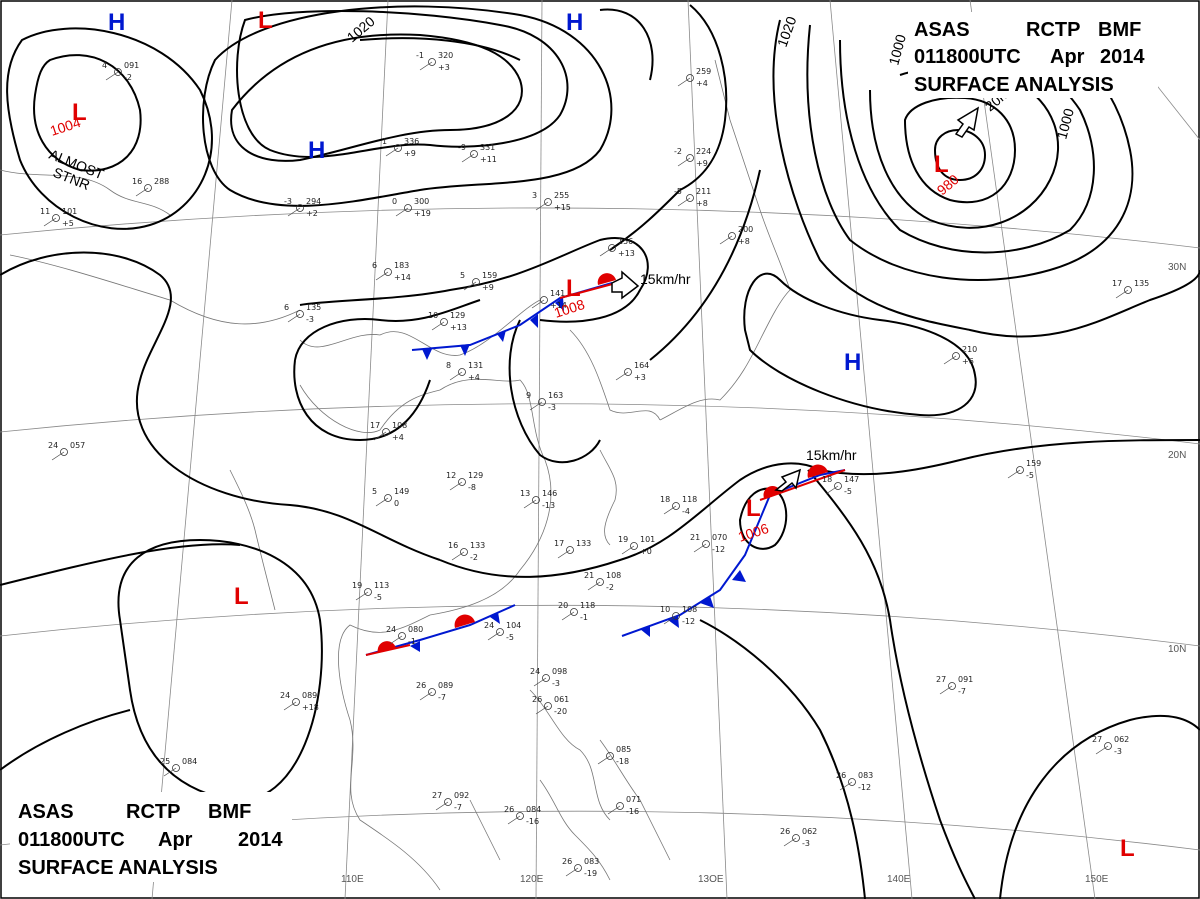 The width and height of the screenshot is (1200, 899). What do you see at coordinates (550, 705) in the screenshot?
I see `station-plot: 26 061 -20` at bounding box center [550, 705].